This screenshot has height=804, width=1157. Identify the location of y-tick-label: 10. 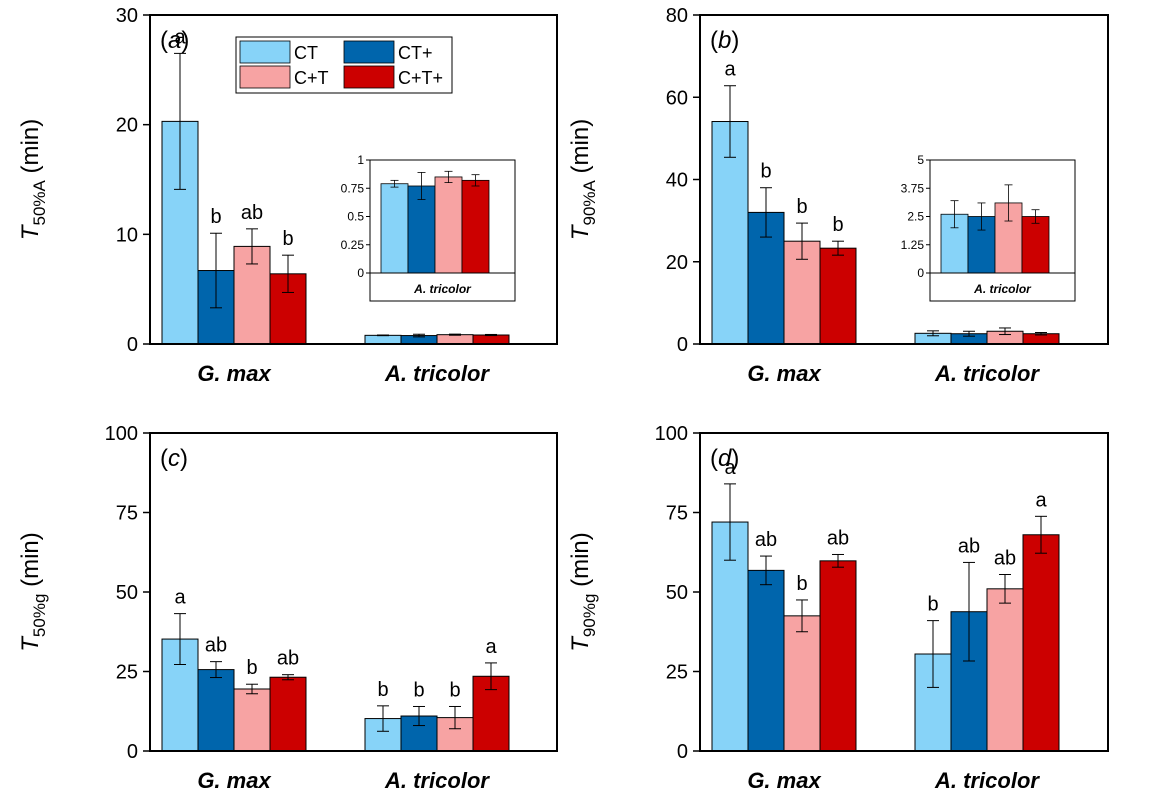
(127, 235).